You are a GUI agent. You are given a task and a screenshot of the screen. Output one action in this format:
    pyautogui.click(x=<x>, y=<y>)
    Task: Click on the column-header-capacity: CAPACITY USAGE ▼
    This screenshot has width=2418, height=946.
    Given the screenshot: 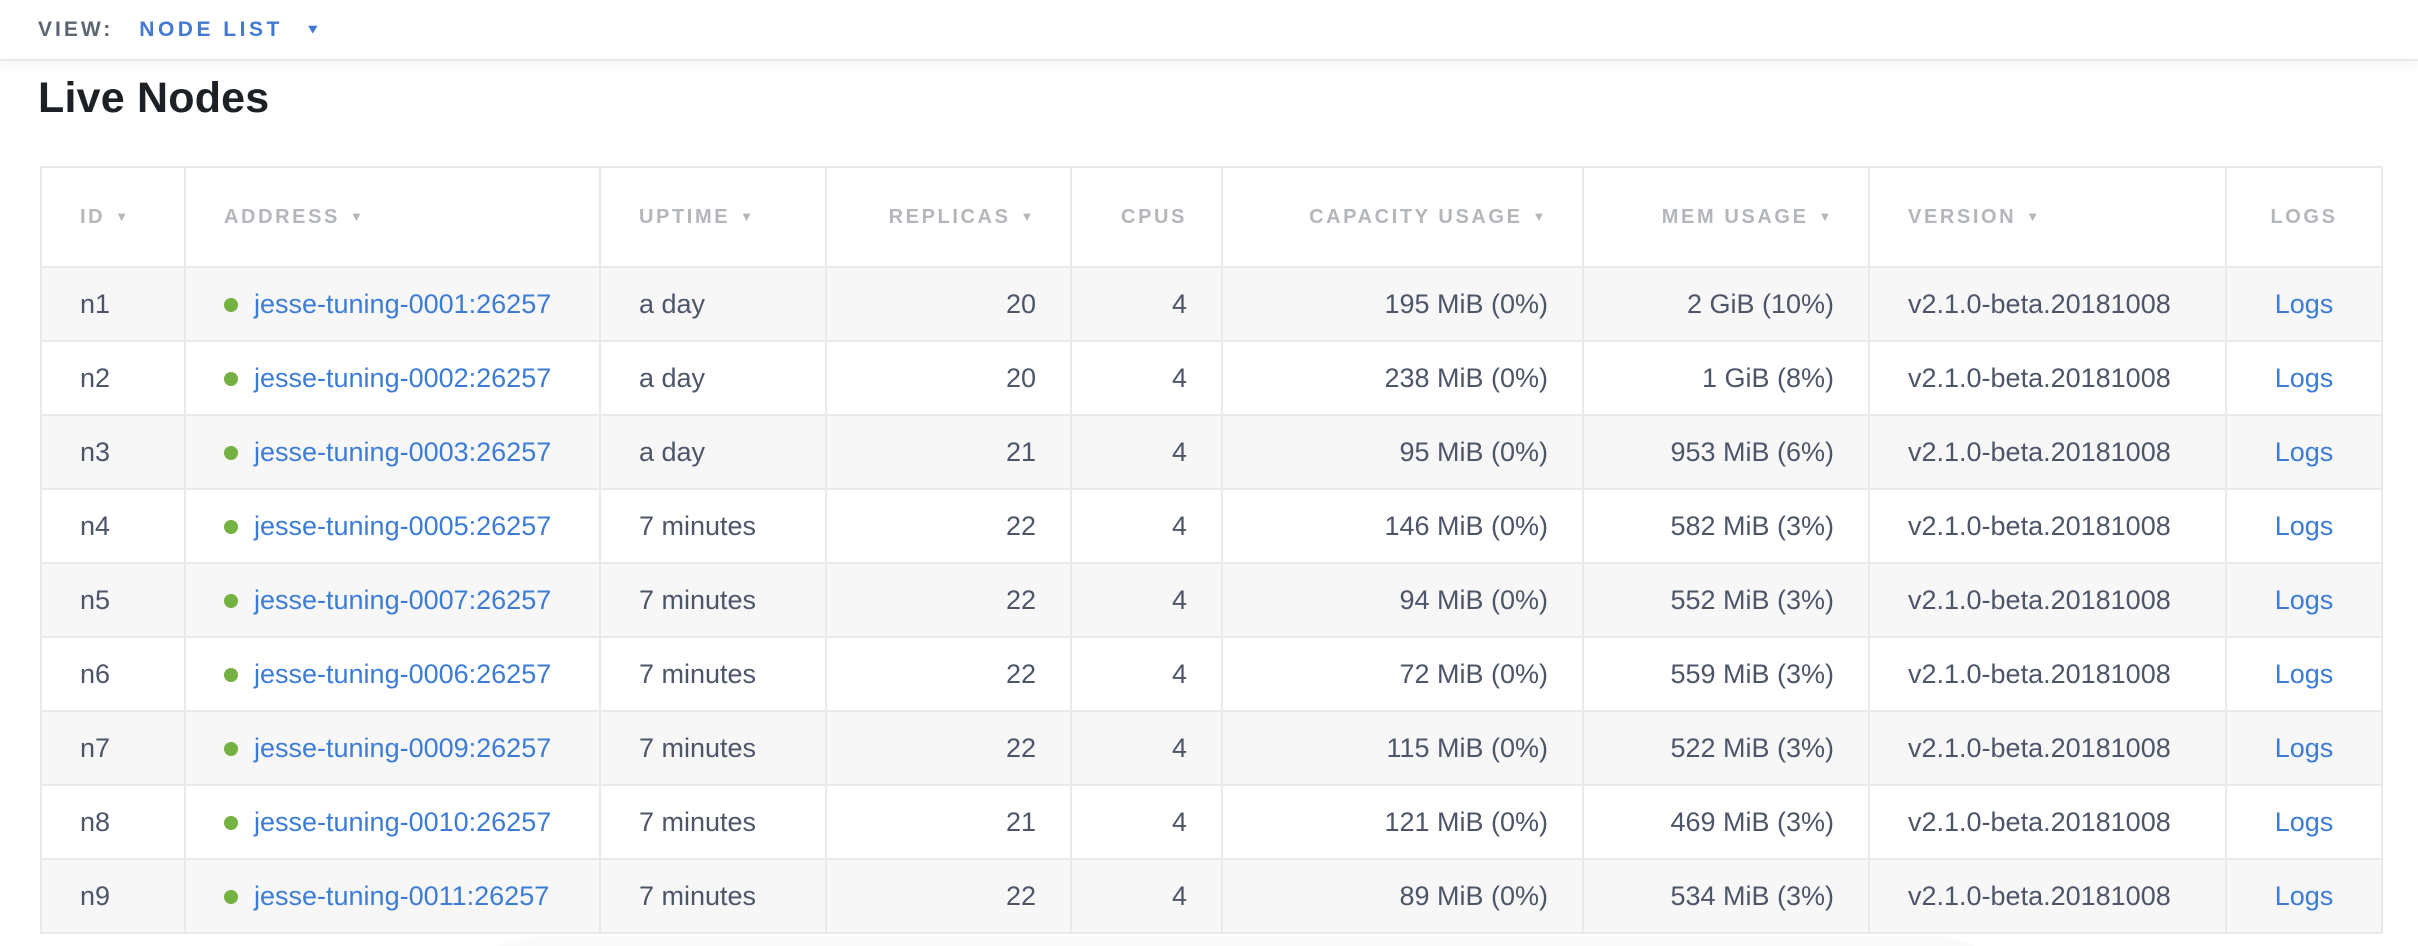 What is the action you would take?
    pyautogui.click(x=1402, y=217)
    